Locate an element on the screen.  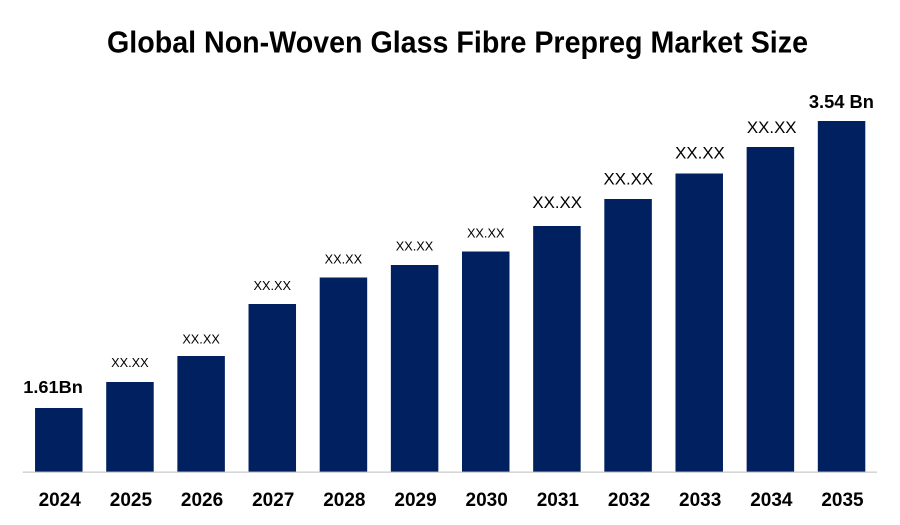
svg-text: 2028 is located at coordinates (344, 500).